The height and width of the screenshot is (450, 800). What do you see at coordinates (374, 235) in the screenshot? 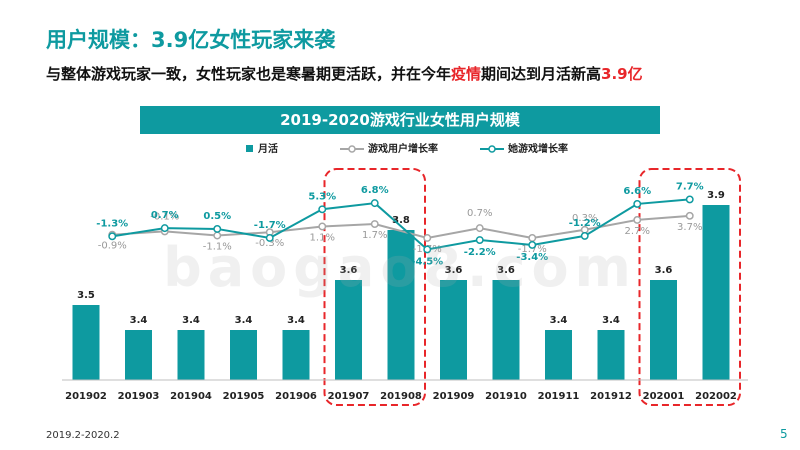
I see `label-game-growth-6: 1.7%` at bounding box center [374, 235].